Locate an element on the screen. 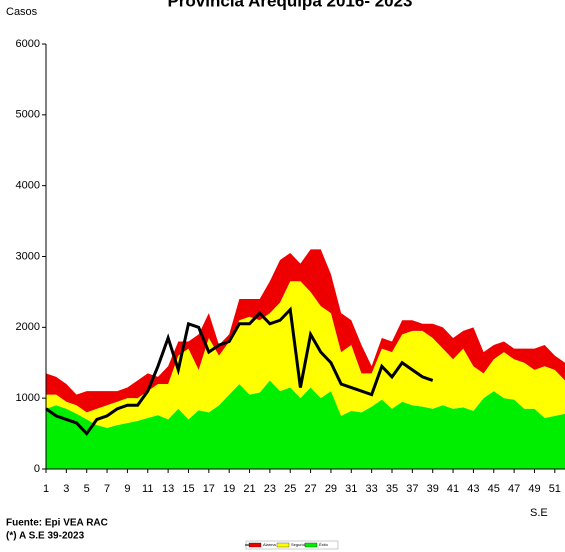 The width and height of the screenshot is (565, 552). legend-label: Alarma is located at coordinates (269, 544).